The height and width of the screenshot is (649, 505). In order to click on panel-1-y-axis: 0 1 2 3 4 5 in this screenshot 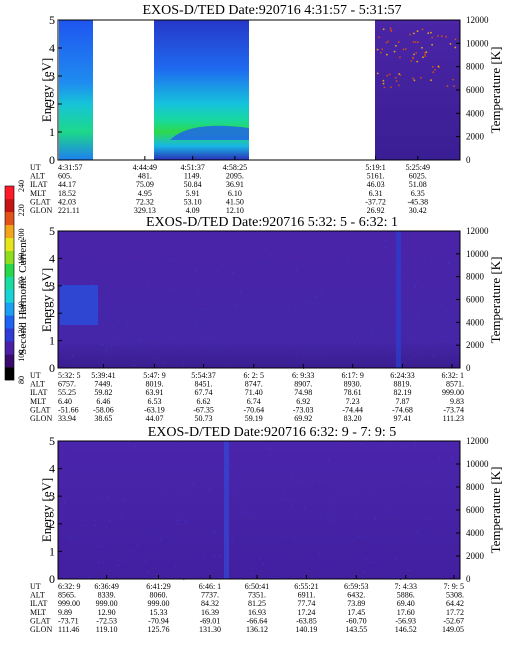, I will do `click(55, 90)`.